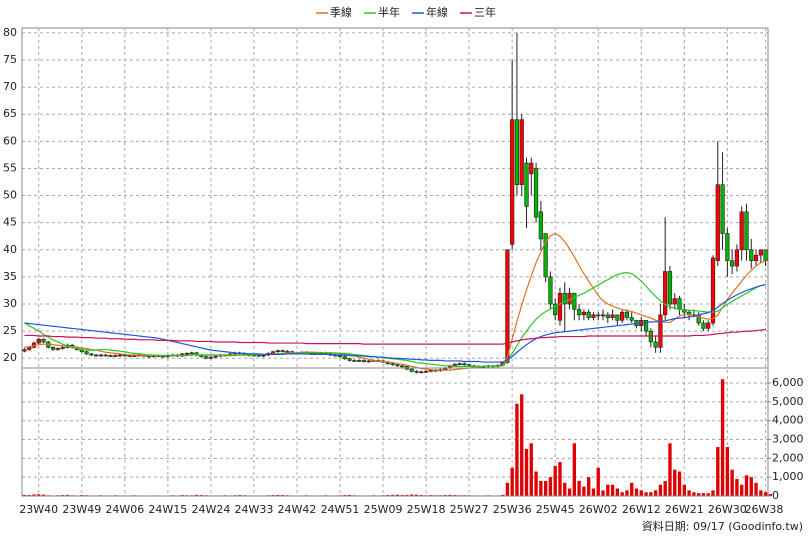 This screenshot has height=540, width=808. What do you see at coordinates (389, 12) in the screenshot?
I see `legend-label: 半年` at bounding box center [389, 12].